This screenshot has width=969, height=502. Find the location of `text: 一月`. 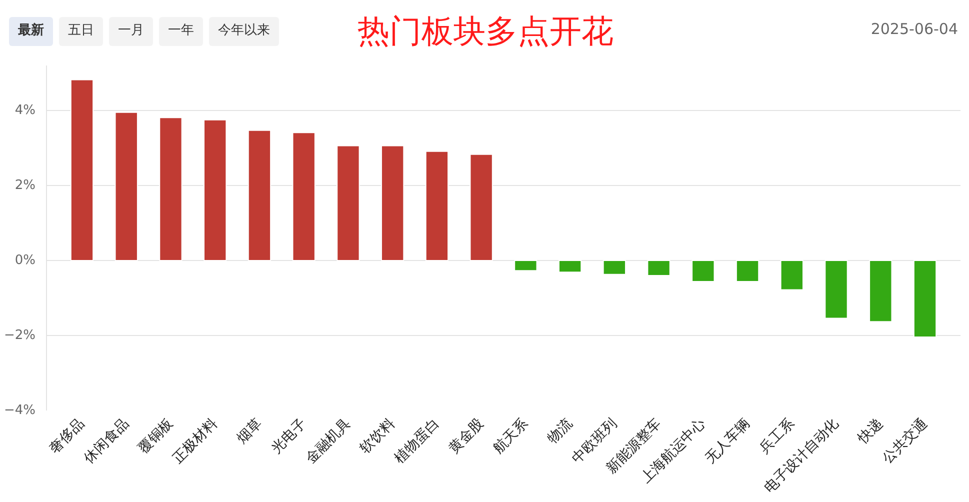

text: 一月 is located at coordinates (131, 31).